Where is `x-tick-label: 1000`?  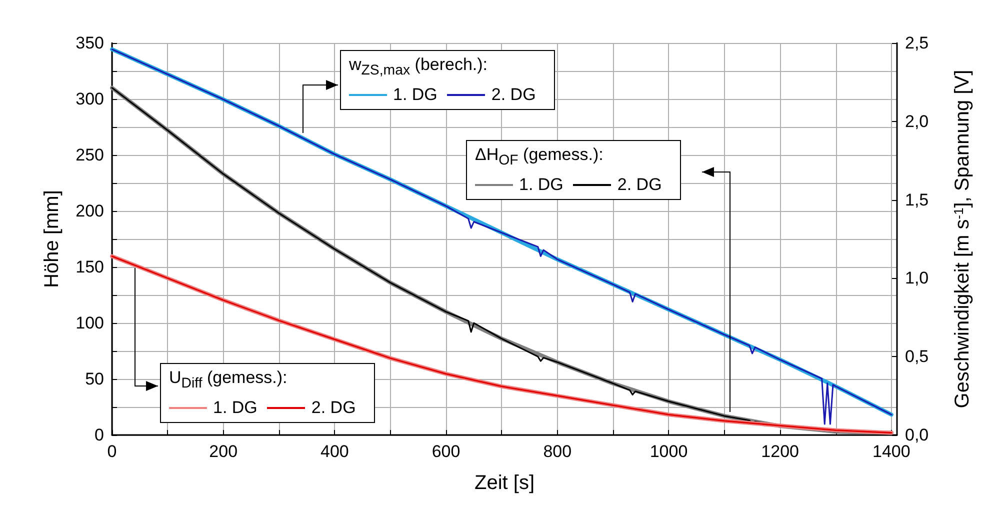 x-tick-label: 1000 is located at coordinates (669, 451).